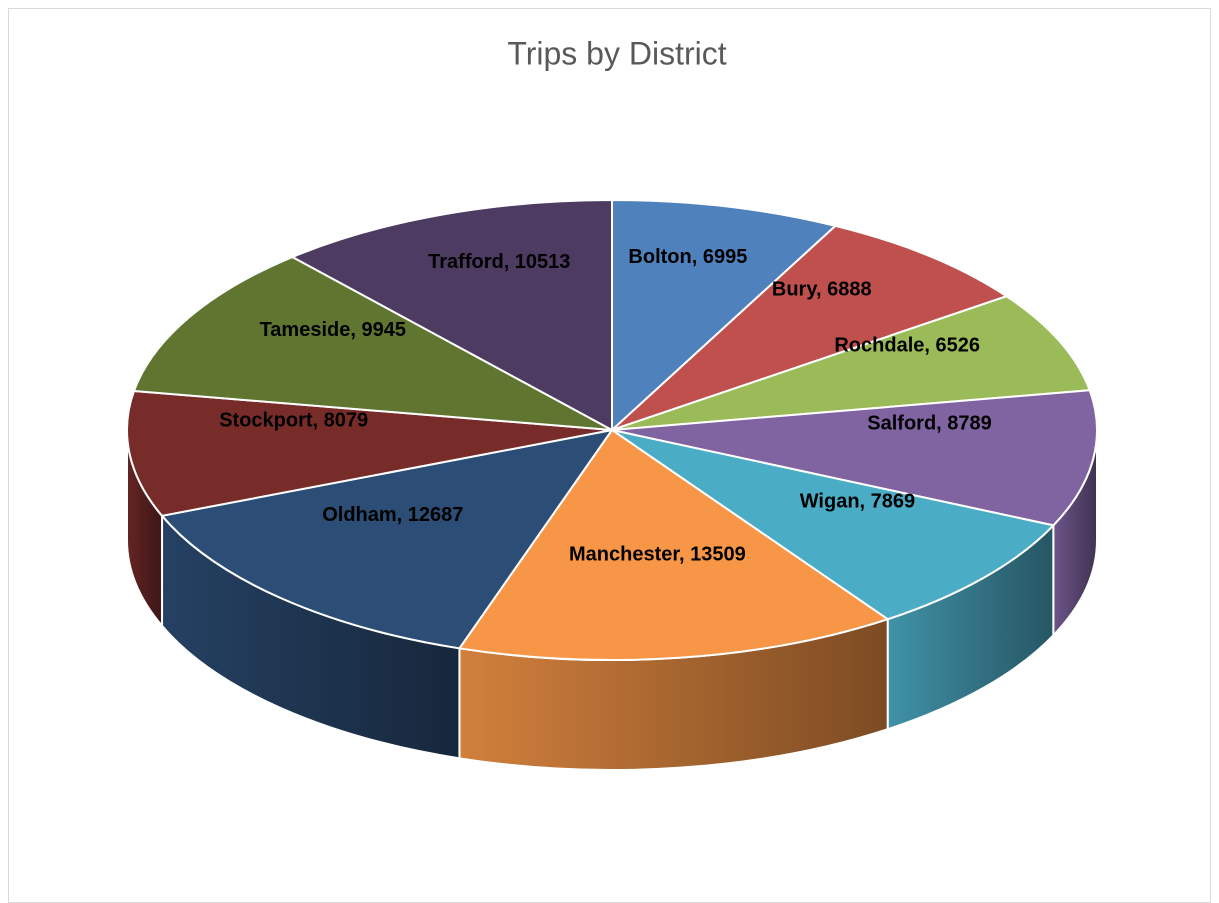  Describe the element at coordinates (499, 262) in the screenshot. I see `data-label: Trafford, 10513` at that location.